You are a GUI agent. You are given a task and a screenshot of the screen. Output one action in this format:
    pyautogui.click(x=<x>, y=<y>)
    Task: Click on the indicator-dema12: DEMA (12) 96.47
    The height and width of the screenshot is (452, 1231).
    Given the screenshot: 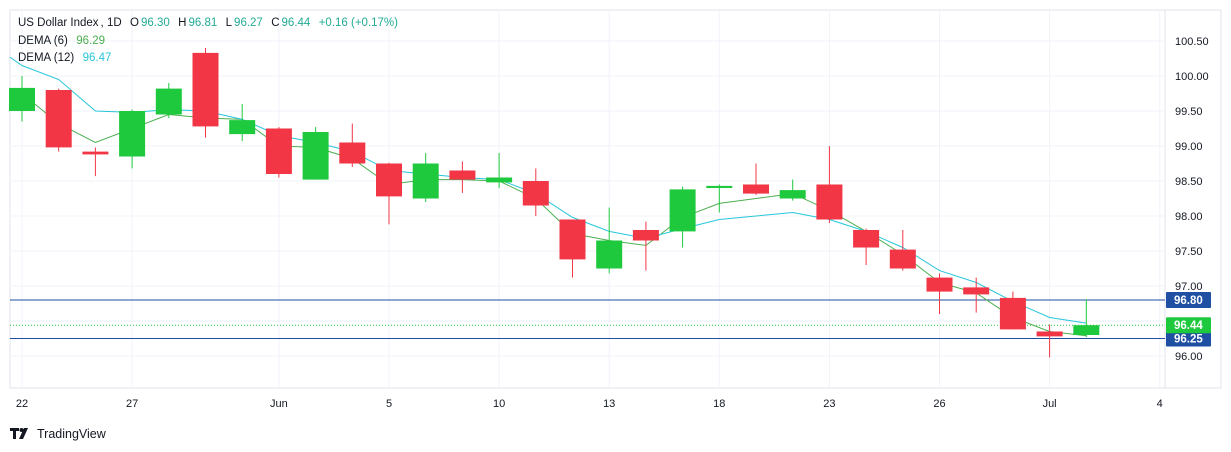 What is the action you would take?
    pyautogui.click(x=65, y=58)
    